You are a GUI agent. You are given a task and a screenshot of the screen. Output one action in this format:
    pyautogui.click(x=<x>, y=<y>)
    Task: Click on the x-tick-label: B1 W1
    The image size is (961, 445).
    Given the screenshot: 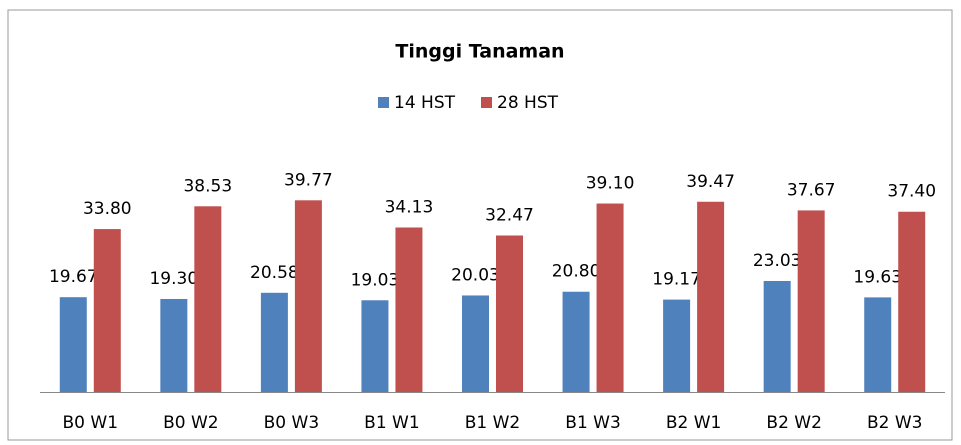 What is the action you would take?
    pyautogui.click(x=392, y=423)
    